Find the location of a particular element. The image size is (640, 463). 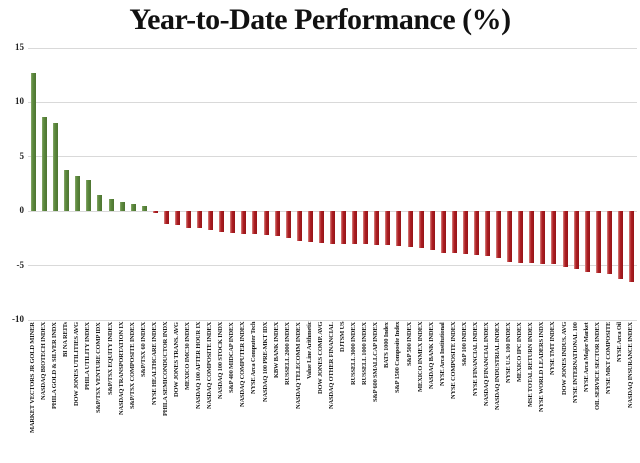

y-axis-tick-label: 0 is located at coordinates (22, 210).